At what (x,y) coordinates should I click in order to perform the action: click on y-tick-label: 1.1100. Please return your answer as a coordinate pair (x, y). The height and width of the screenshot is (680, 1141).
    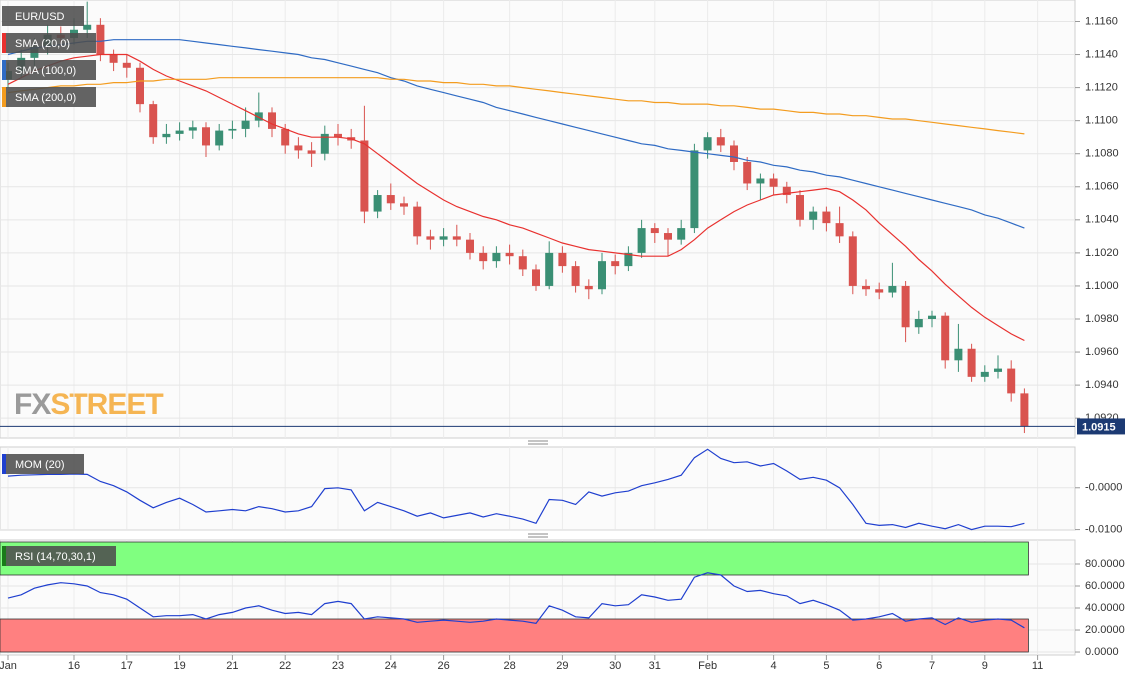
    Looking at the image, I should click on (1101, 121).